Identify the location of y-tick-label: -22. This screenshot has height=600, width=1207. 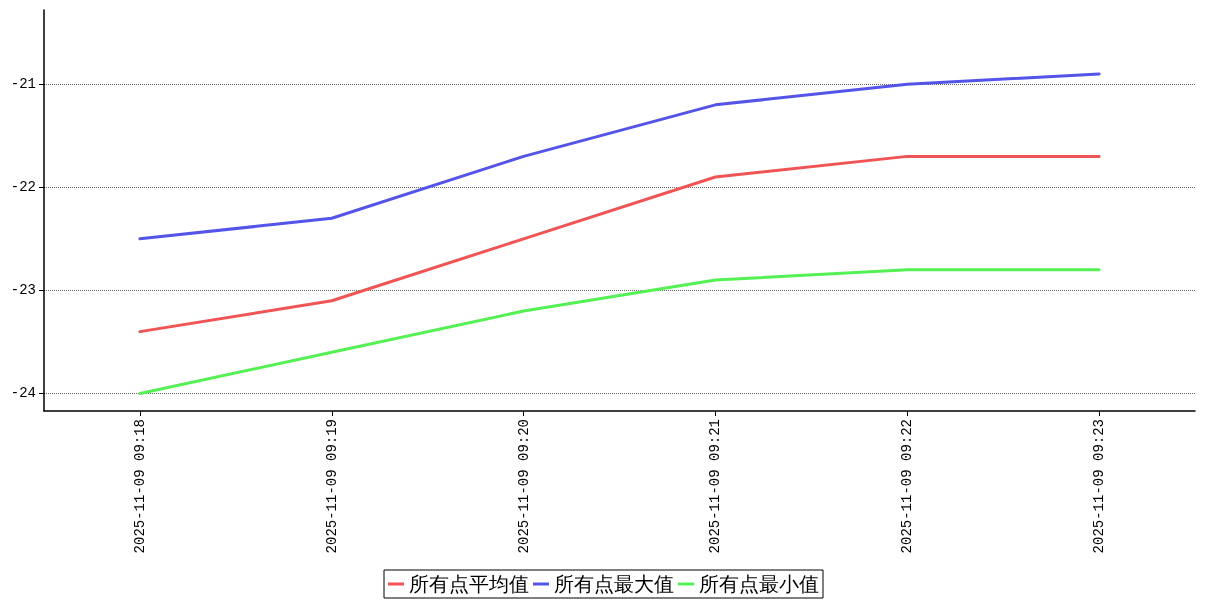
(23, 187).